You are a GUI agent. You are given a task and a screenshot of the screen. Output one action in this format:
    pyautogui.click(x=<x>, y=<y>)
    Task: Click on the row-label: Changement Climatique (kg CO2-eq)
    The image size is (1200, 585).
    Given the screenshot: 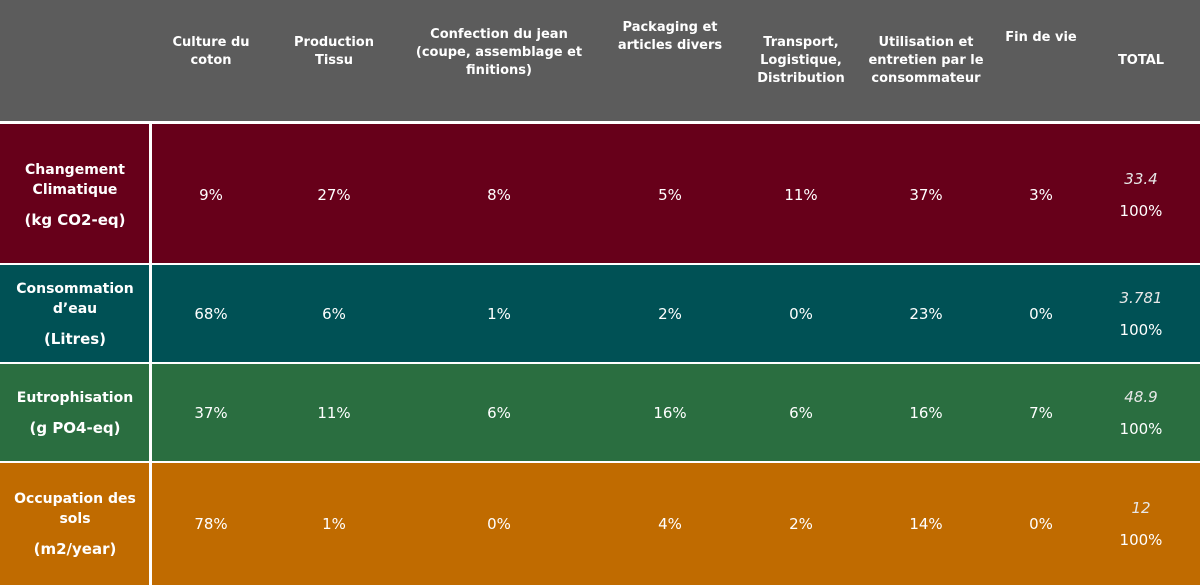 What is the action you would take?
    pyautogui.click(x=75, y=194)
    